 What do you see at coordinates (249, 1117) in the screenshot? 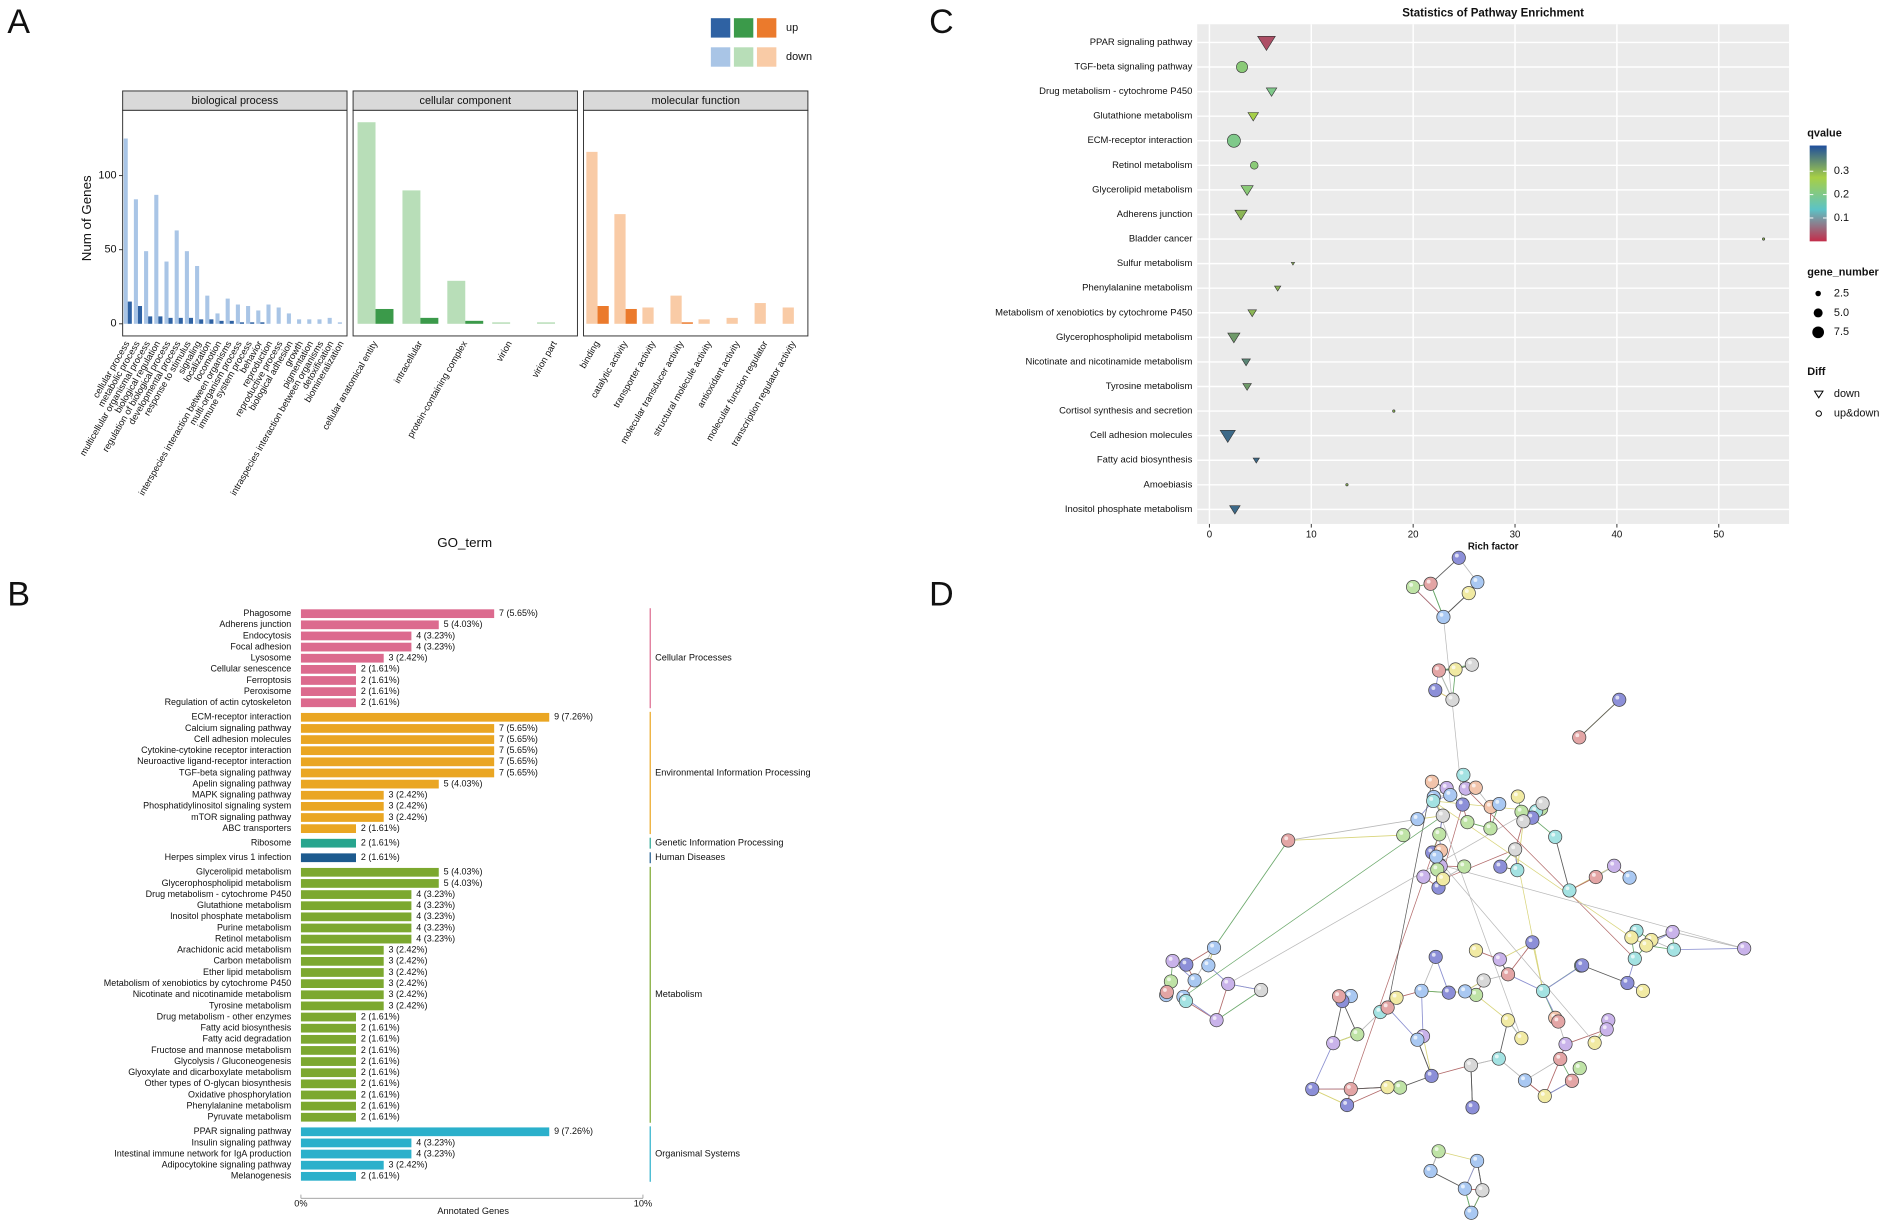
I see `category-label: Pyruvate metabolism` at bounding box center [249, 1117].